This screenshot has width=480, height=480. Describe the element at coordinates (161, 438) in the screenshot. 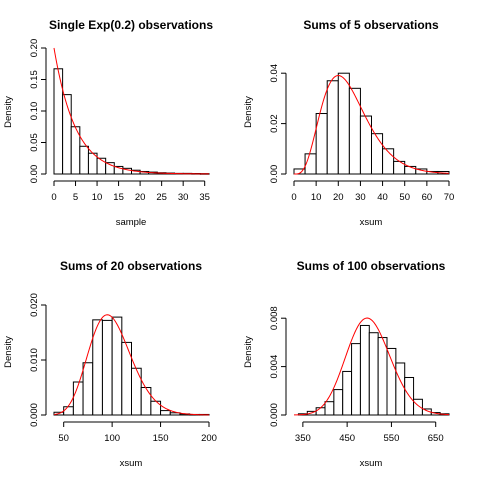

I see `panel-3-x-tick-label: 150` at that location.